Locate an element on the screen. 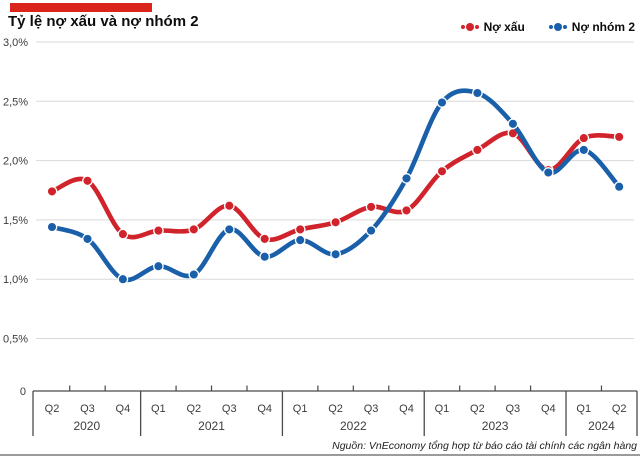 The width and height of the screenshot is (640, 459). year-label: 2020 is located at coordinates (86, 426).